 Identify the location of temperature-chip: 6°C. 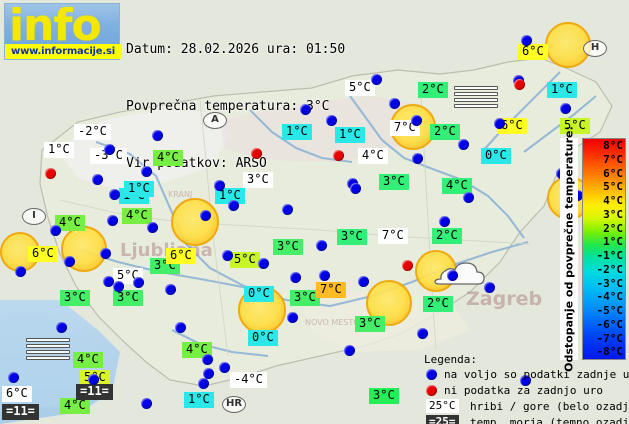
(17, 394).